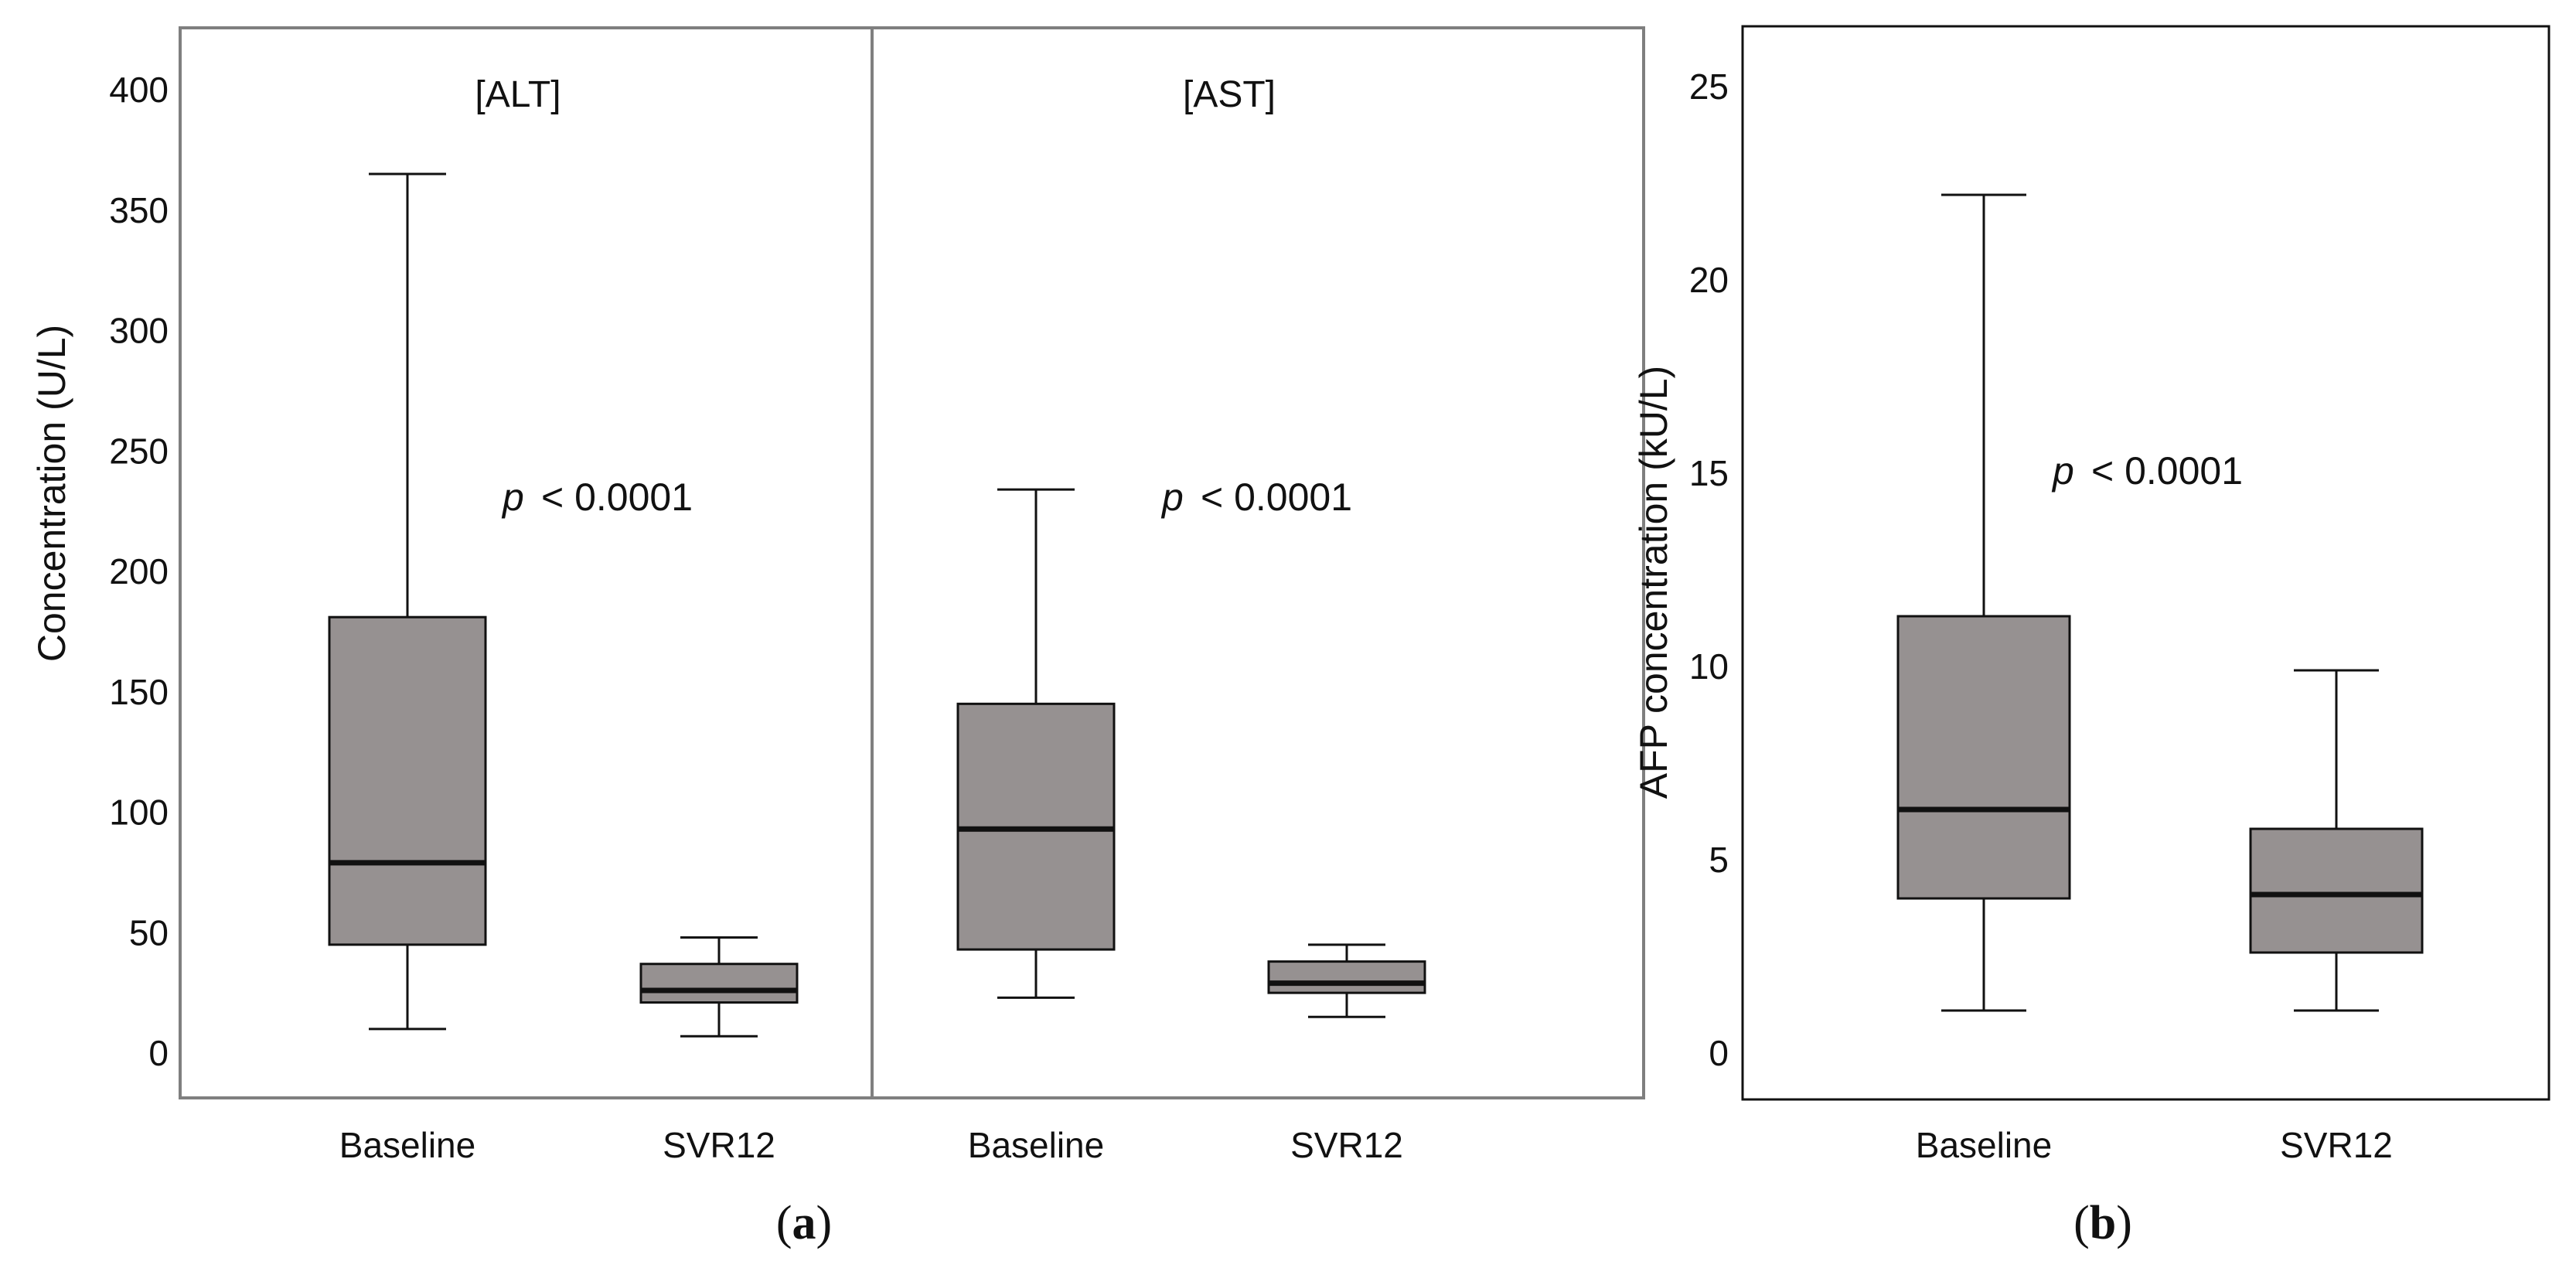 The width and height of the screenshot is (2576, 1268). I want to click on facet-title-alt: [ALT], so click(518, 94).